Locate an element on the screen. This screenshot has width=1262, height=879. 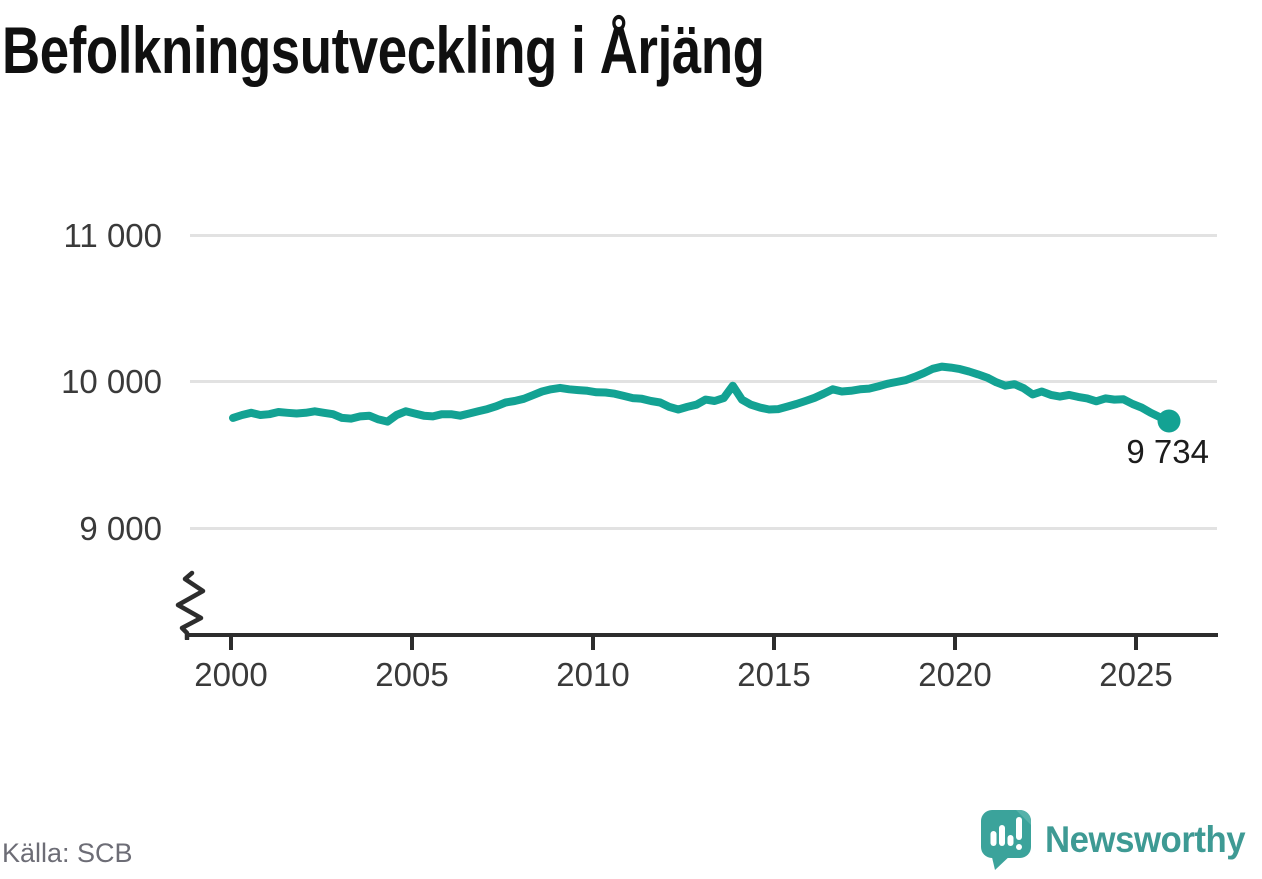
newsworthy-logo-icon is located at coordinates (1006, 840).